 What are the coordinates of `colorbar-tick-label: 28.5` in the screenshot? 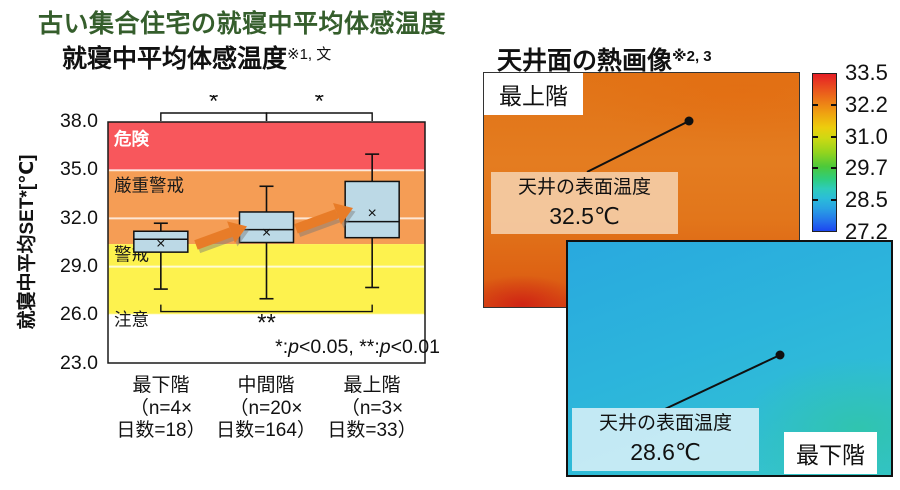 It's located at (866, 199).